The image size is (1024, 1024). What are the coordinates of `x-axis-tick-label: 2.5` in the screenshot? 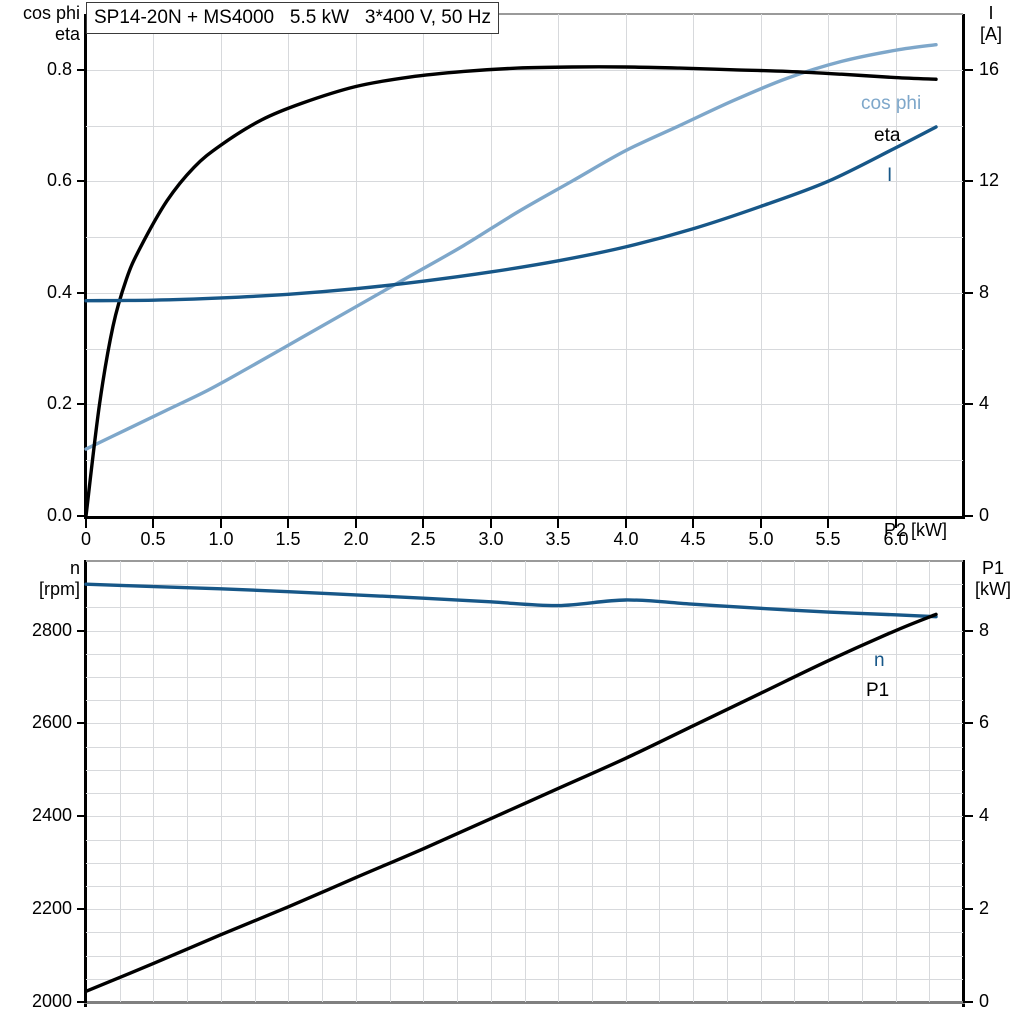 It's located at (423, 539).